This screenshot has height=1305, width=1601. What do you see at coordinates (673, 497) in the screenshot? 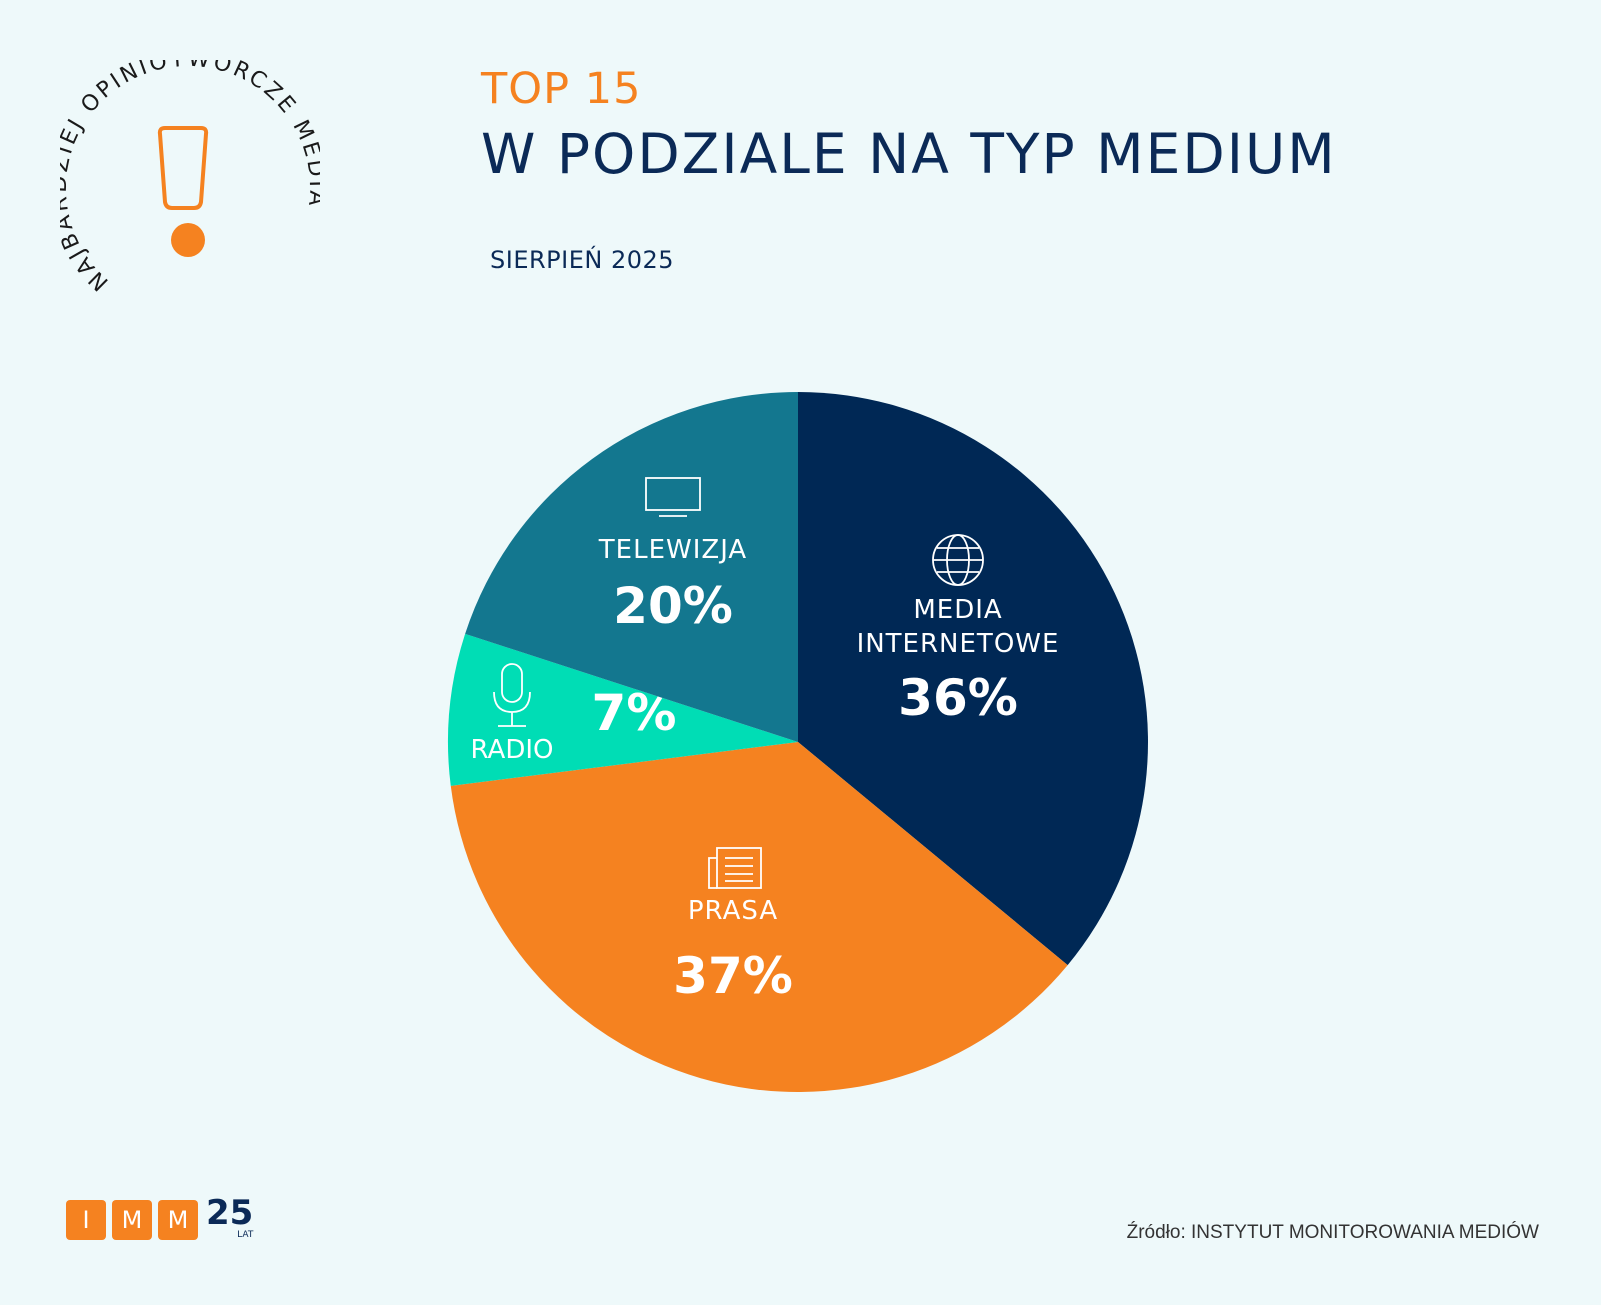
I see `tv-icon` at bounding box center [673, 497].